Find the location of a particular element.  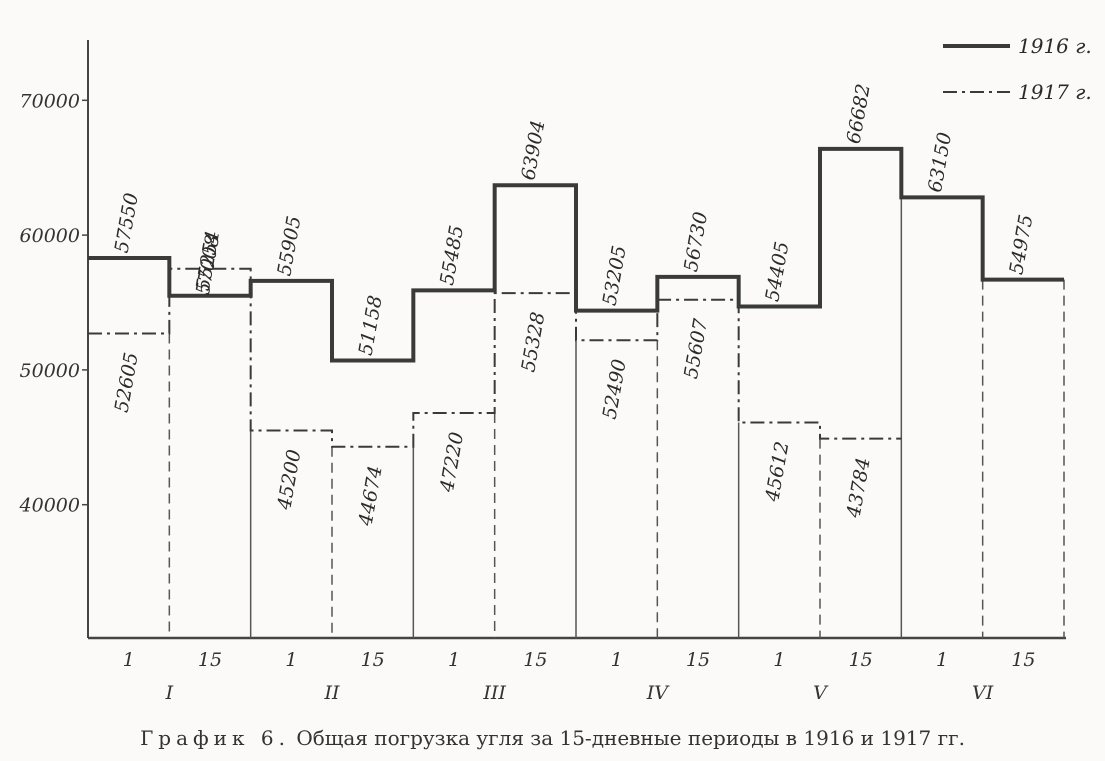

month-label: IV is located at coordinates (658, 693).